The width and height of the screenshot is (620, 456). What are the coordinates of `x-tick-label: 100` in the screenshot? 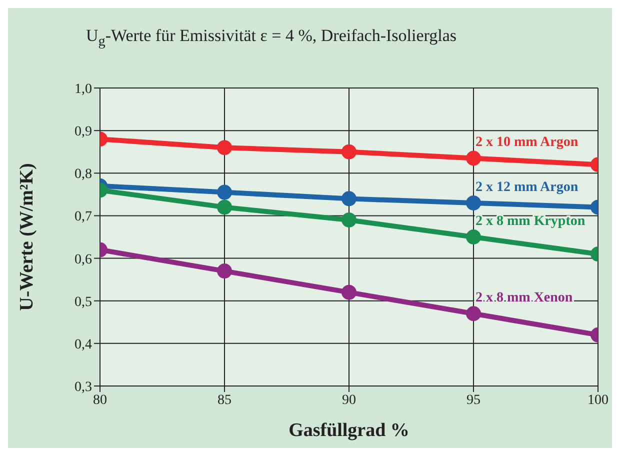 It's located at (598, 400).